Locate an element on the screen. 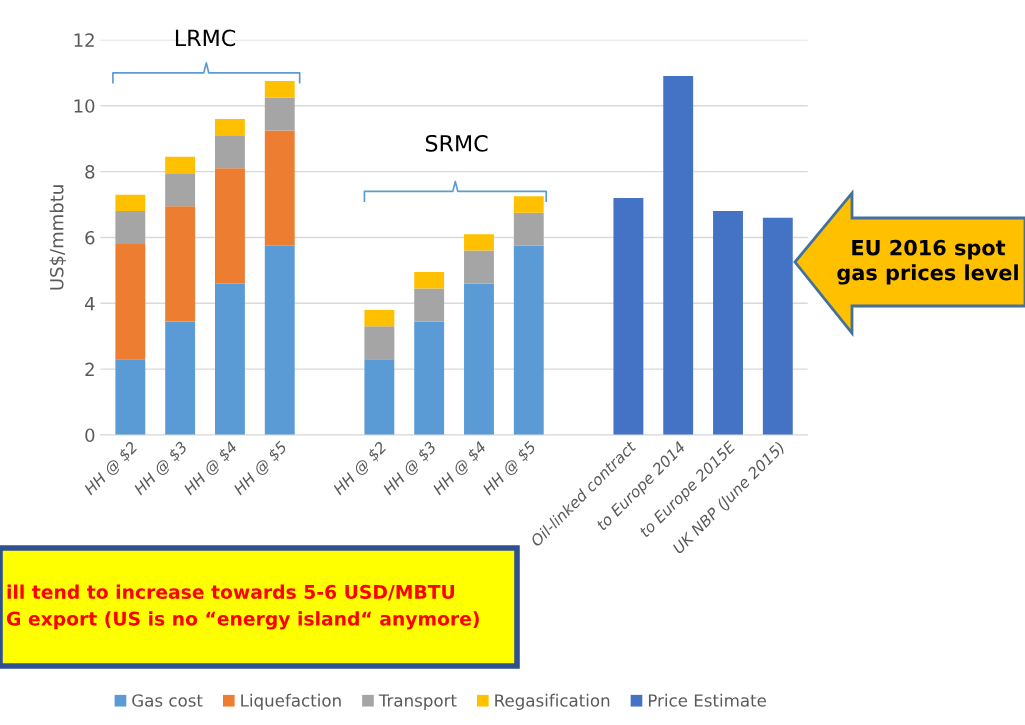 The image size is (1025, 725). text: EU 2016 spot gas prices level is located at coordinates (927, 262).